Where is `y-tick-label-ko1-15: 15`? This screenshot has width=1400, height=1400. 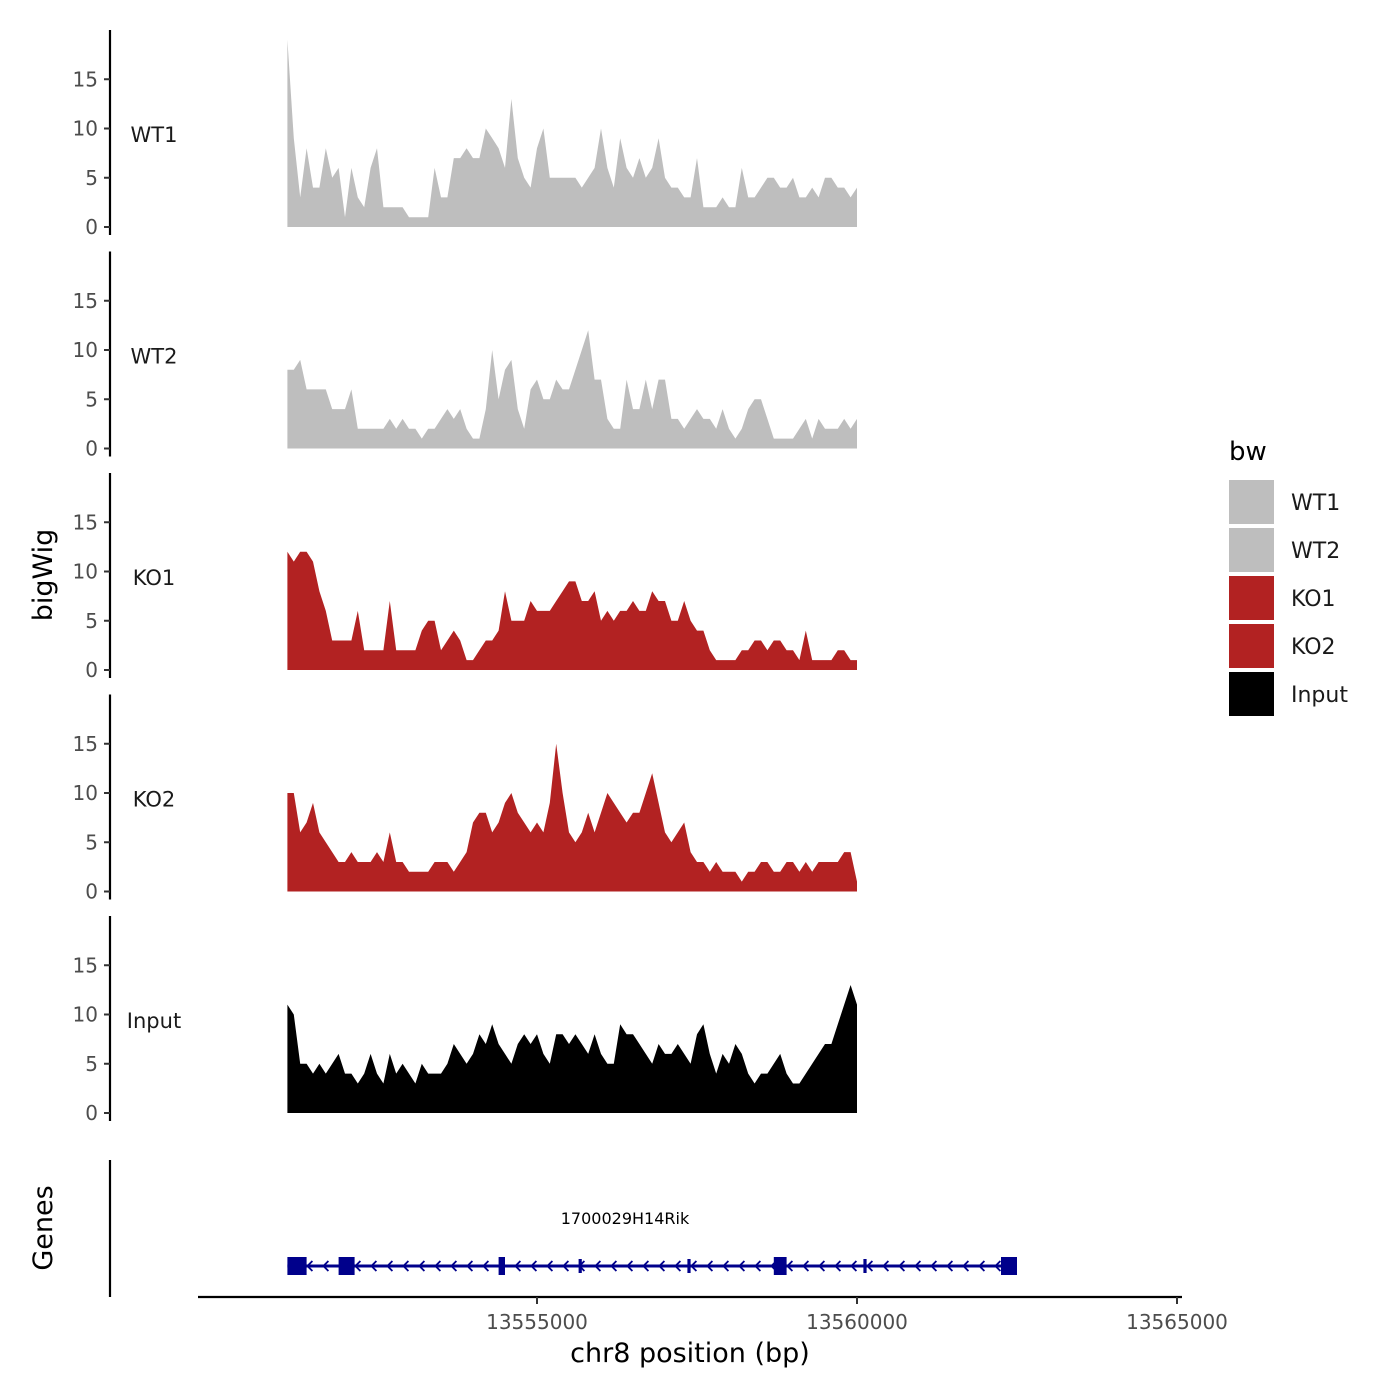
y-tick-label-ko1-15: 15 is located at coordinates (85, 522).